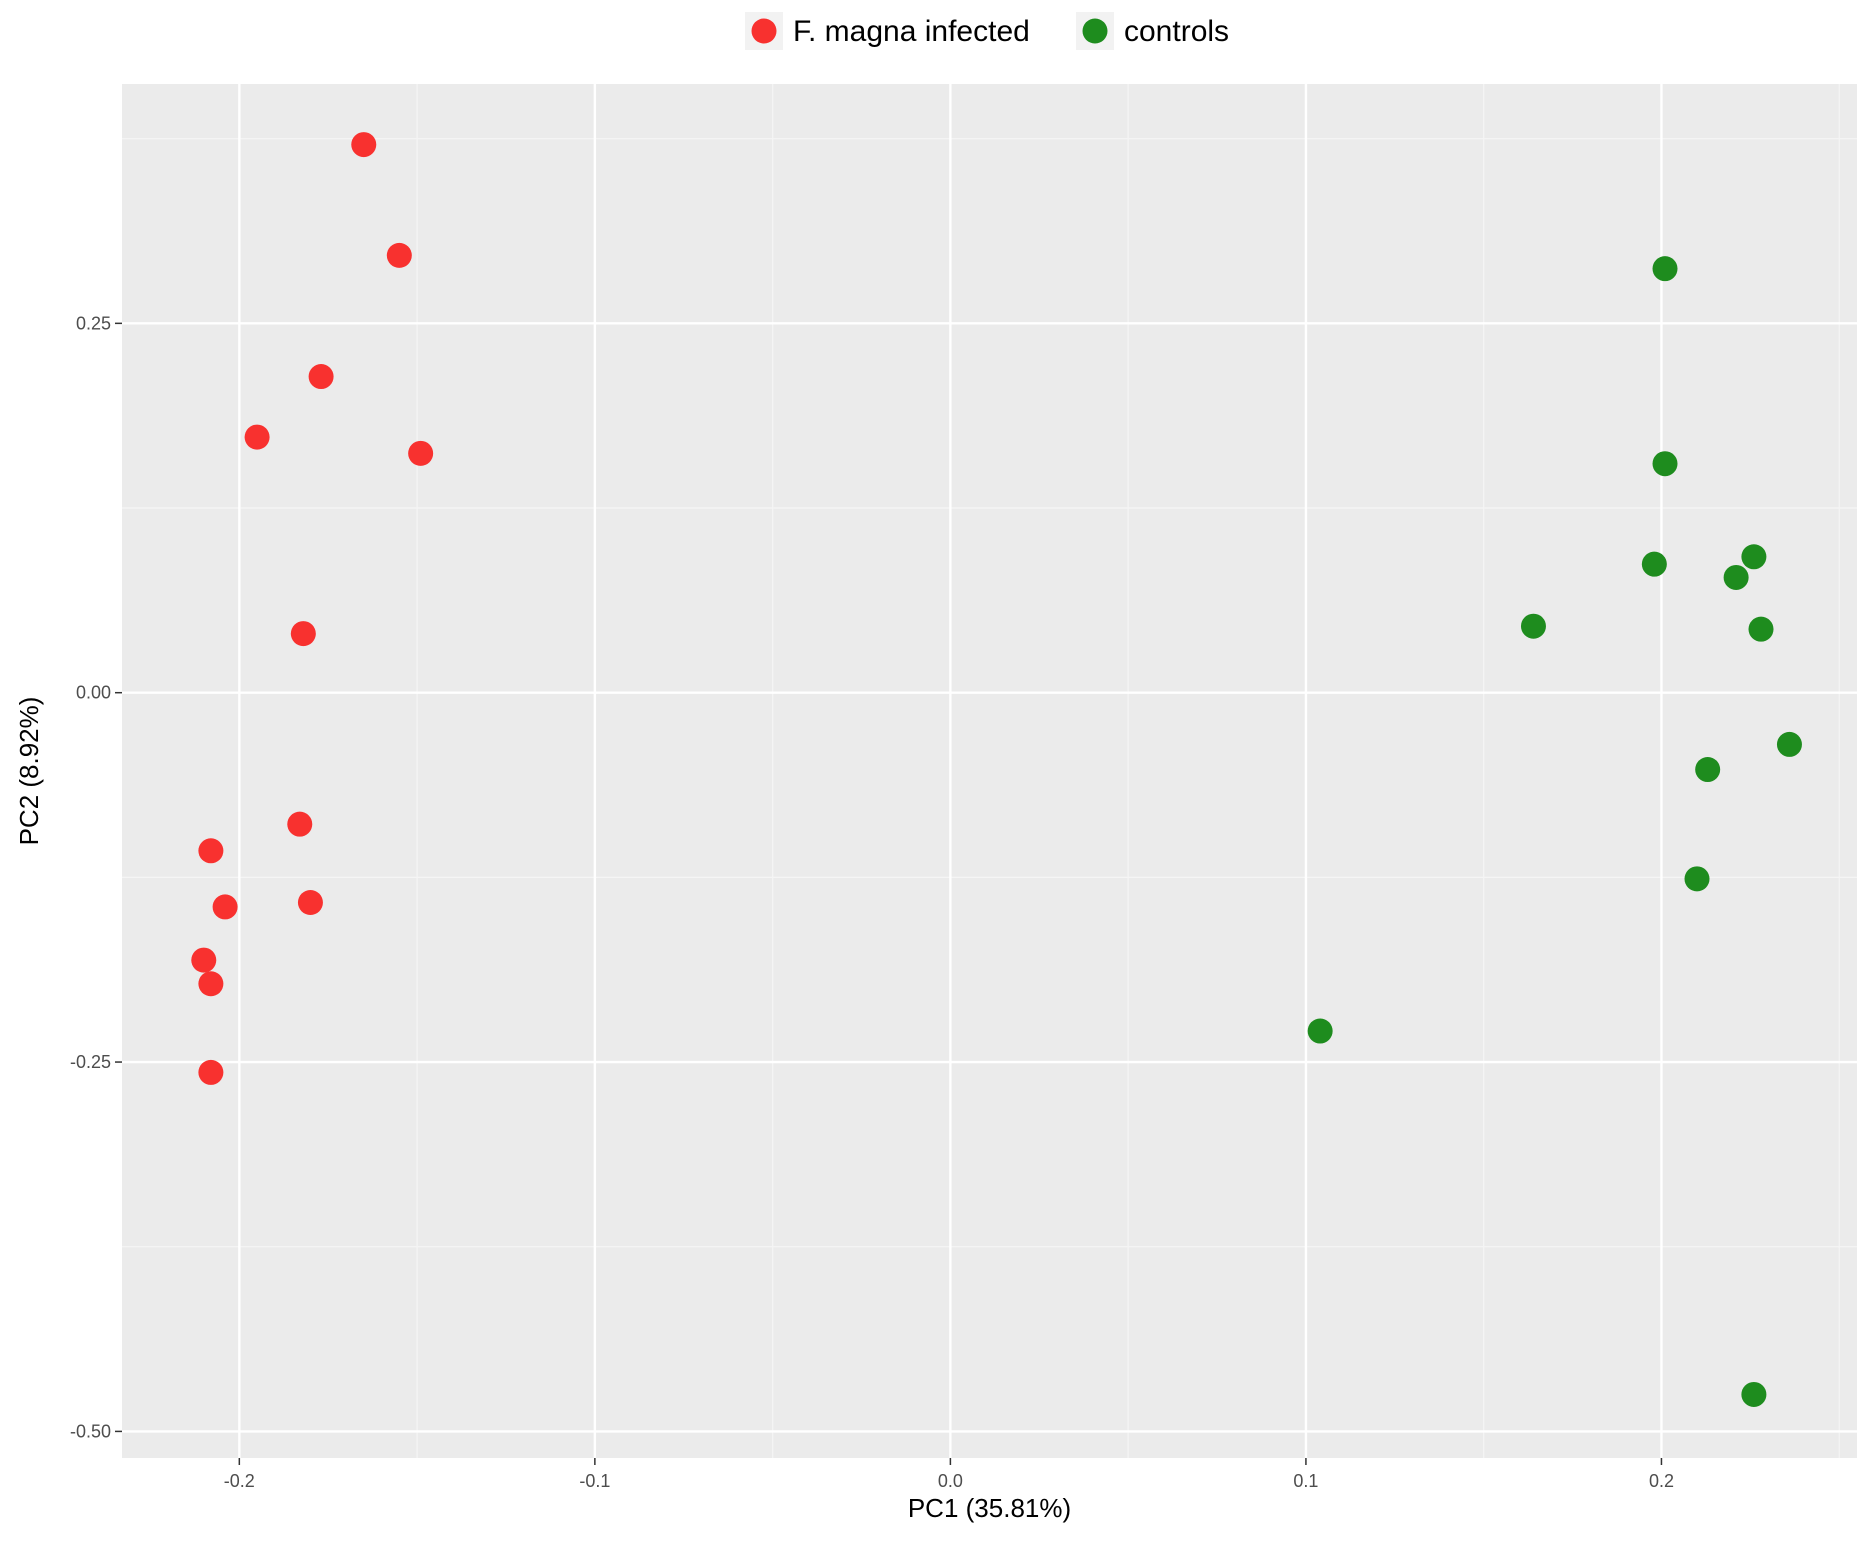 The height and width of the screenshot is (1542, 1871). Describe the element at coordinates (96, 877) in the screenshot. I see `y-axis-ticks: -0.50 -0.25 0.00 0.25` at that location.